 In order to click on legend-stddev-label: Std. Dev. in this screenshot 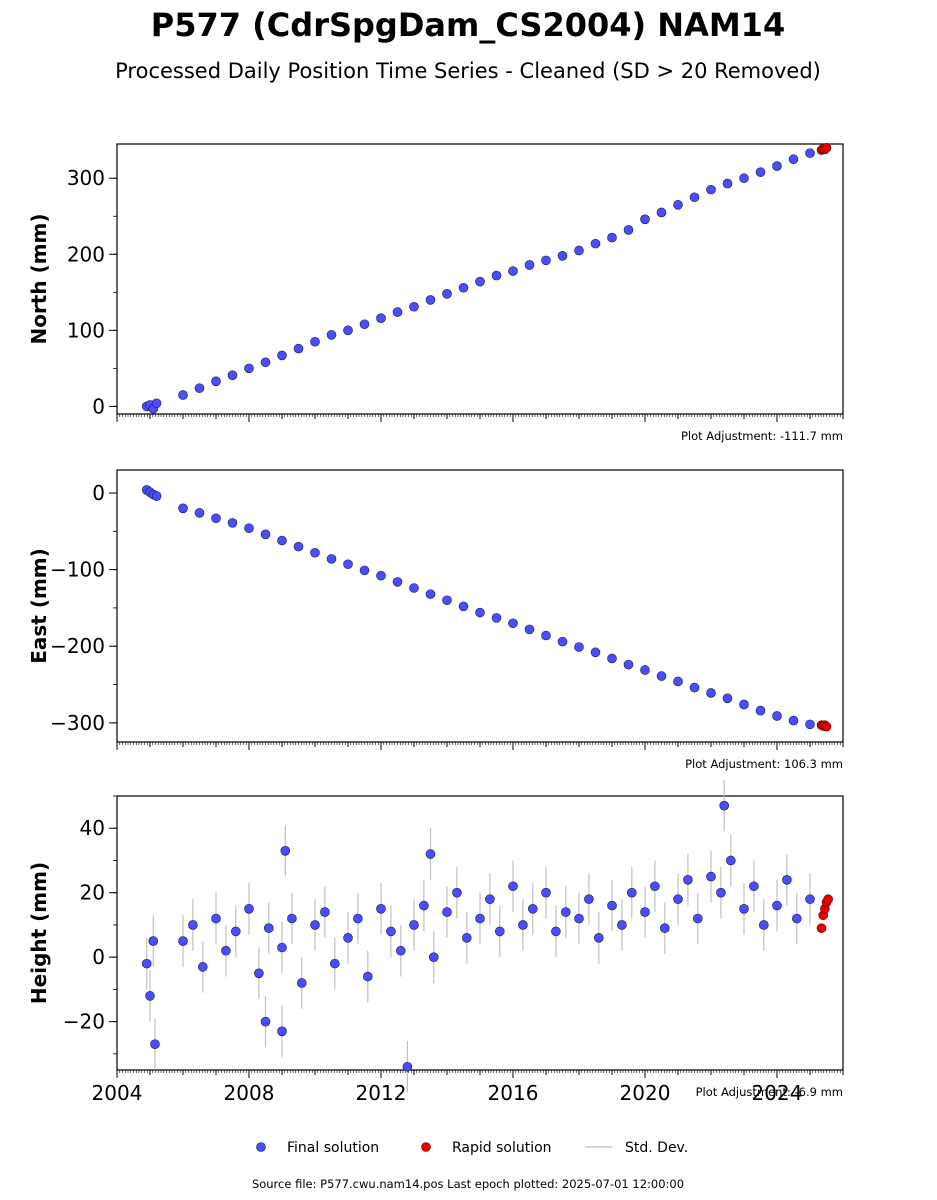, I will do `click(656, 1148)`.